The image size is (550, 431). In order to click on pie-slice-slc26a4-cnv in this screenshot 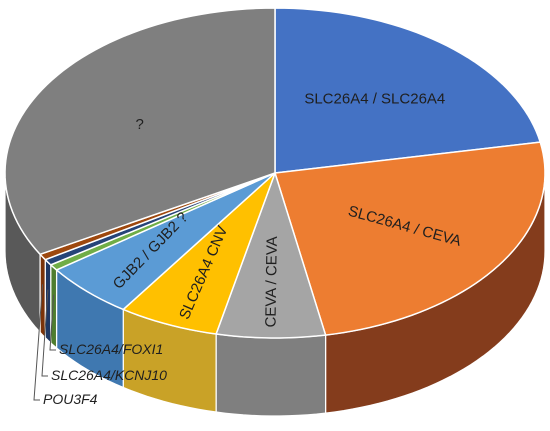, I will do `click(199, 253)`.